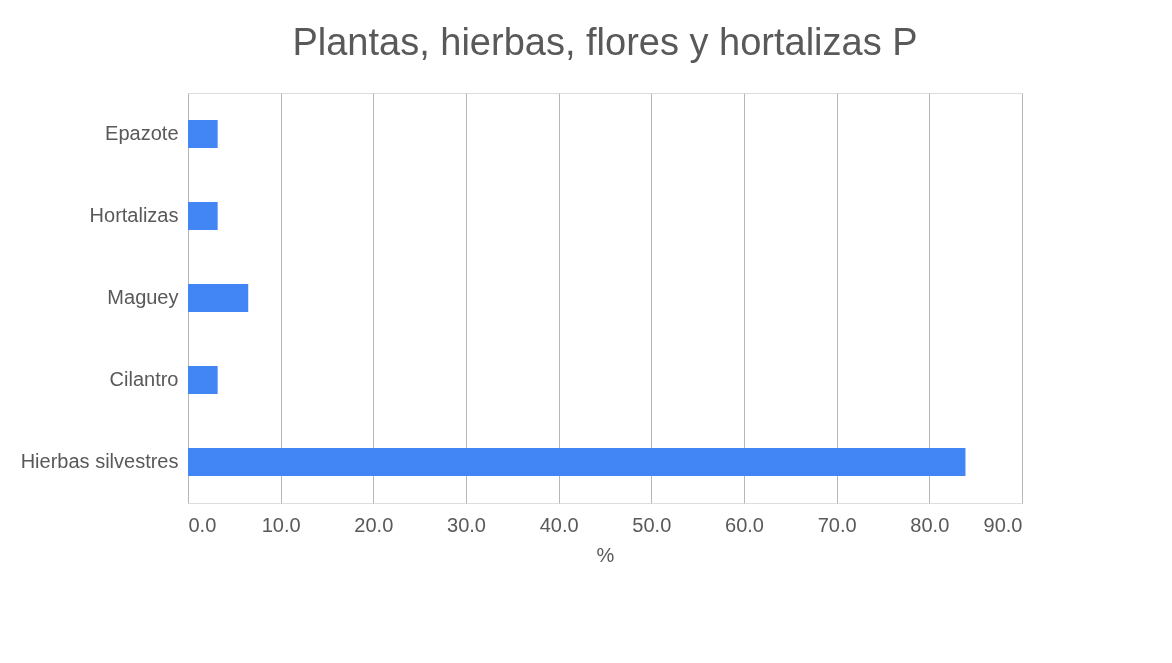  What do you see at coordinates (744, 524) in the screenshot?
I see `x-tick-label: 60.0` at bounding box center [744, 524].